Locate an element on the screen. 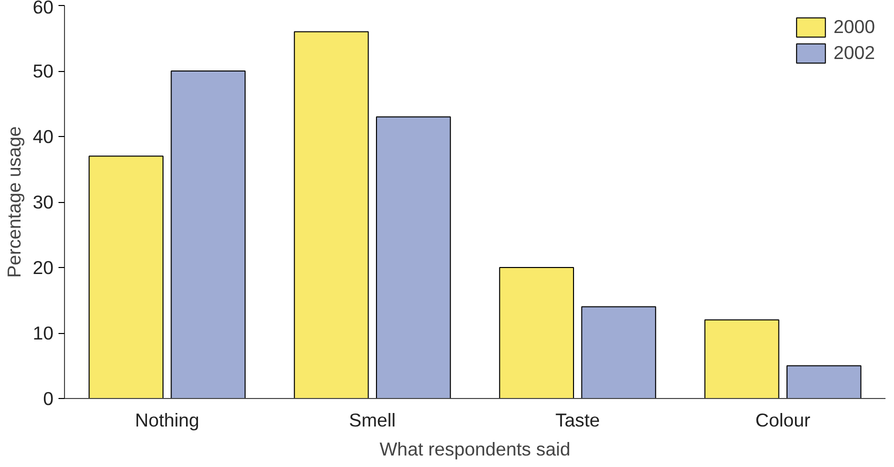 The height and width of the screenshot is (467, 894). x-tick-label: Smell is located at coordinates (372, 420).